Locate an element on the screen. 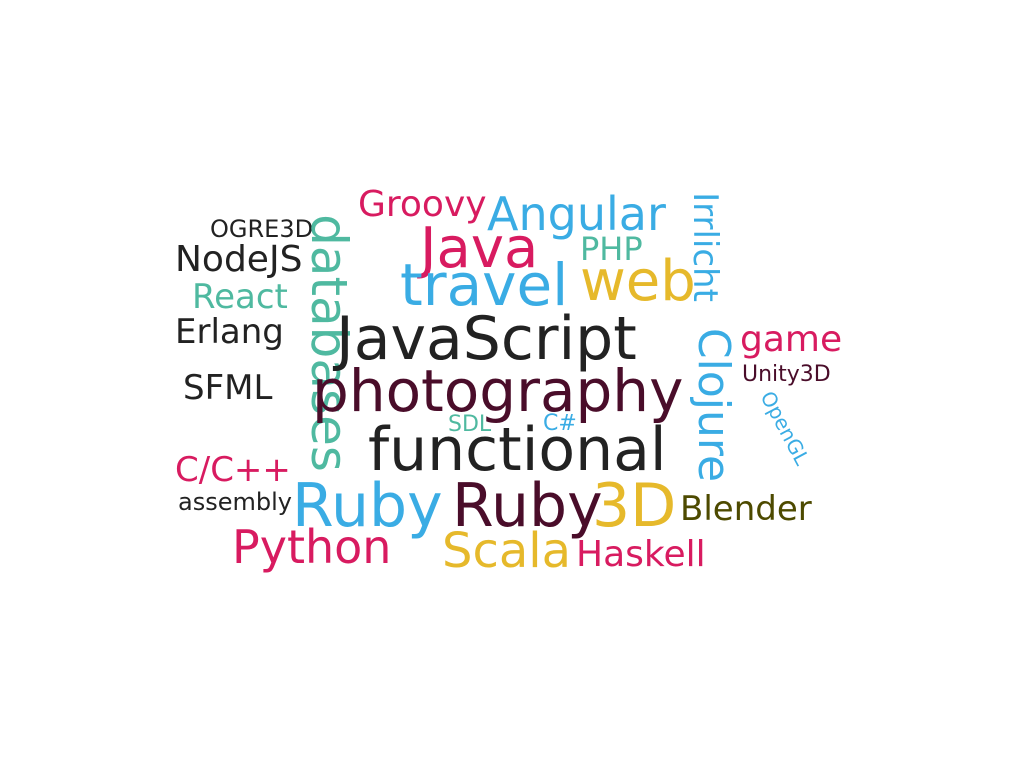  word-nodejs: NodeJS is located at coordinates (239, 259).